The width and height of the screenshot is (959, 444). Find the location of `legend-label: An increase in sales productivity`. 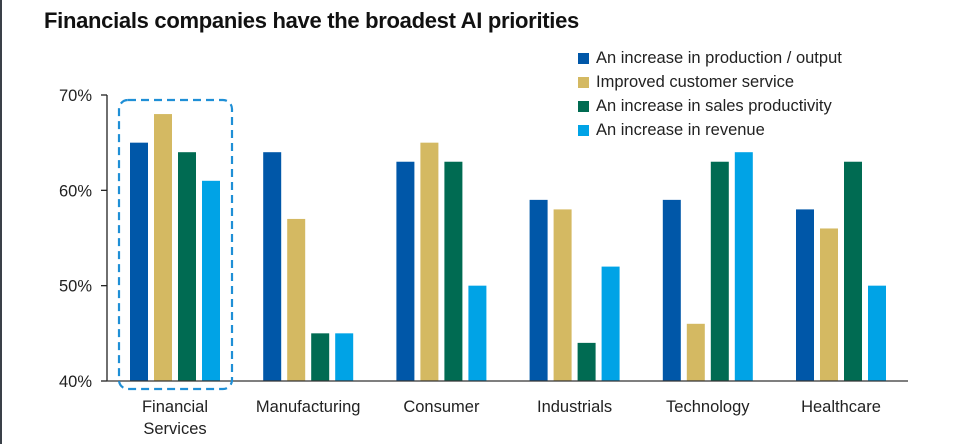

legend-label: An increase in sales productivity is located at coordinates (714, 105).